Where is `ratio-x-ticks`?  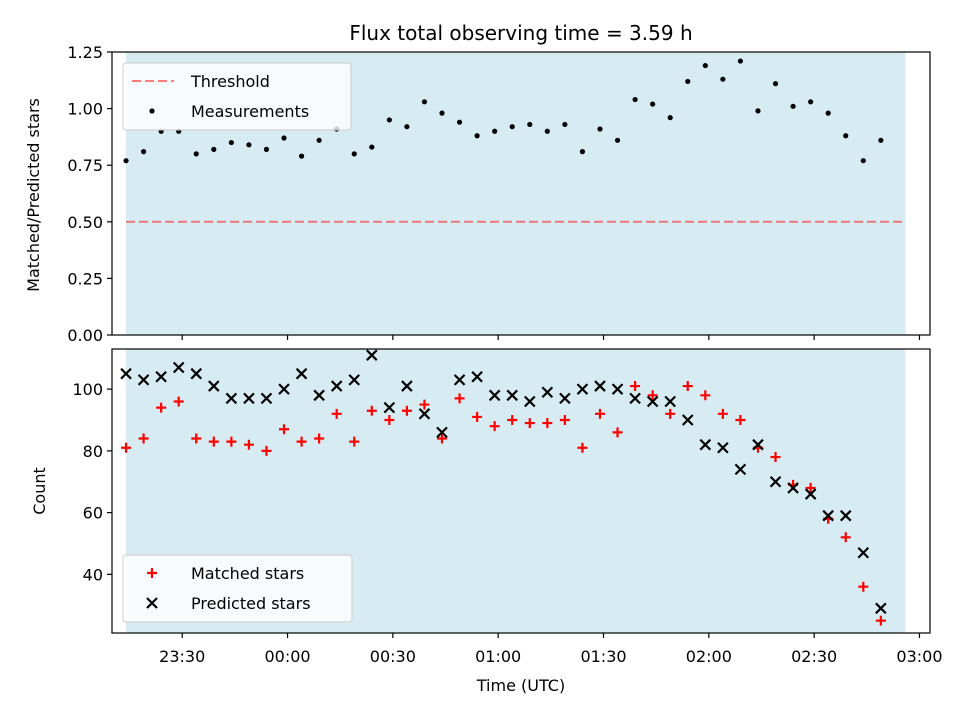
ratio-x-ticks is located at coordinates (551, 337).